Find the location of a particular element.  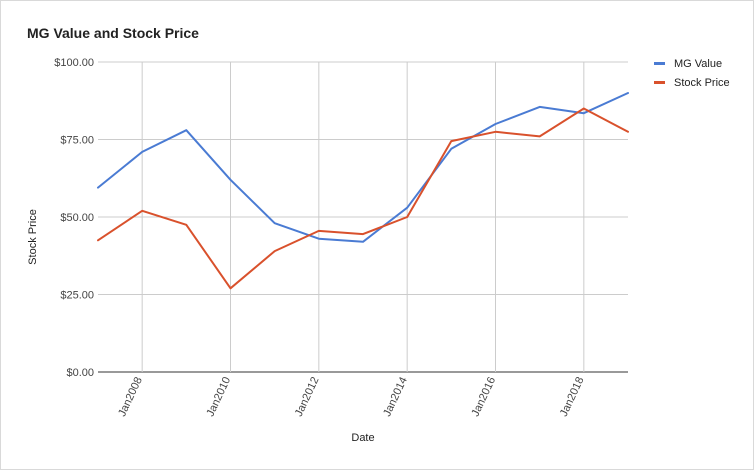

x-tick-label: Jan2010 is located at coordinates (219, 396).